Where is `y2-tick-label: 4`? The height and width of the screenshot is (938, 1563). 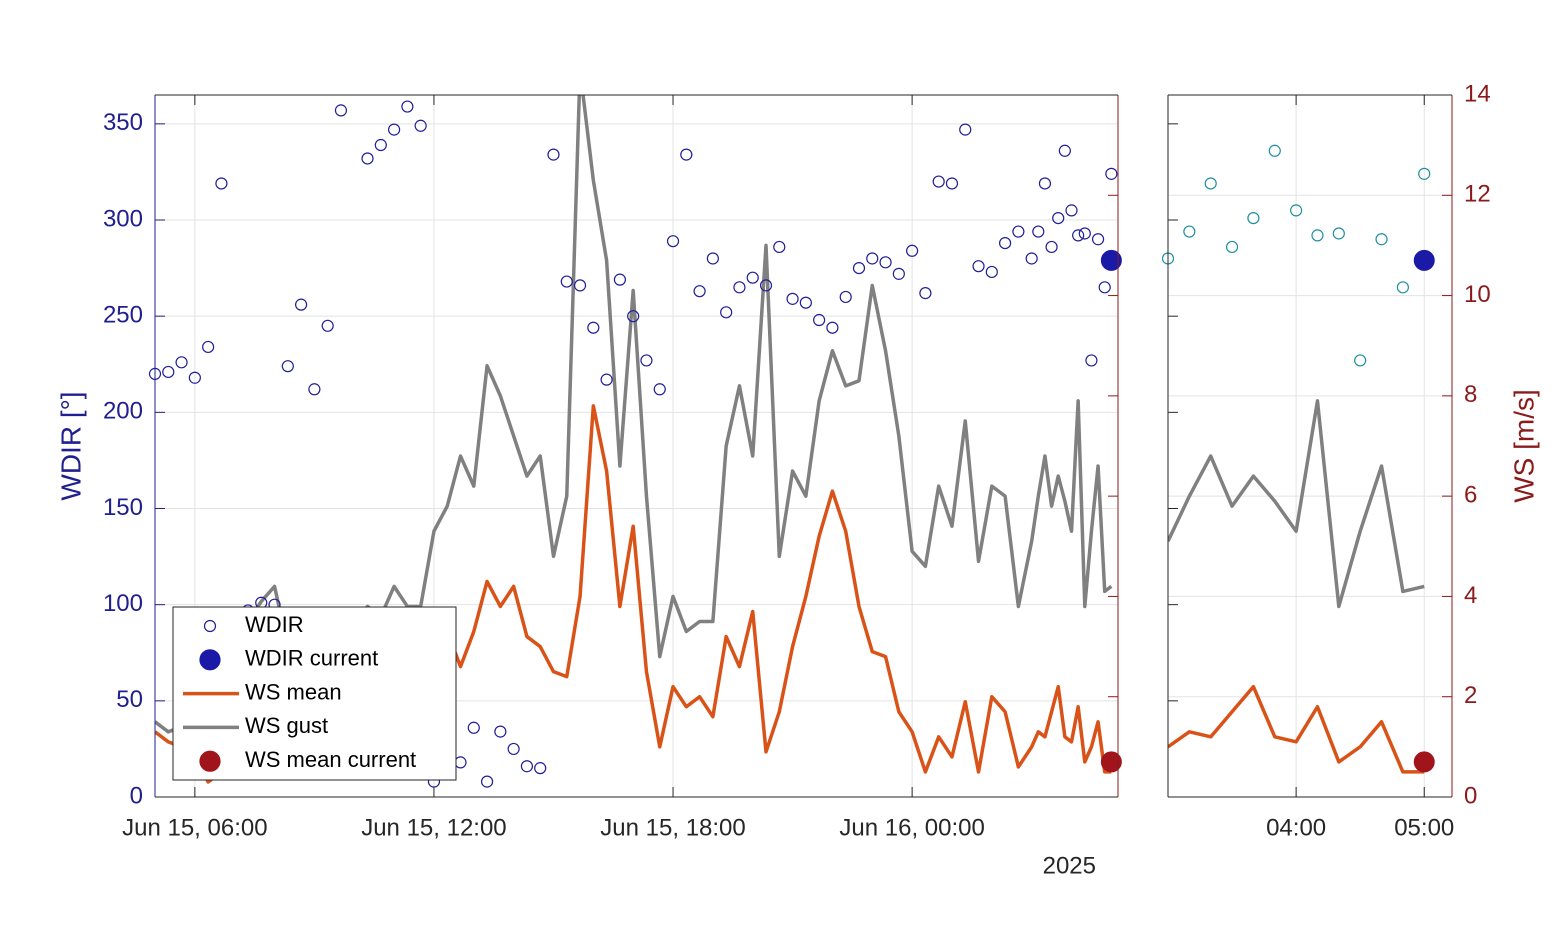 y2-tick-label: 4 is located at coordinates (1470, 595).